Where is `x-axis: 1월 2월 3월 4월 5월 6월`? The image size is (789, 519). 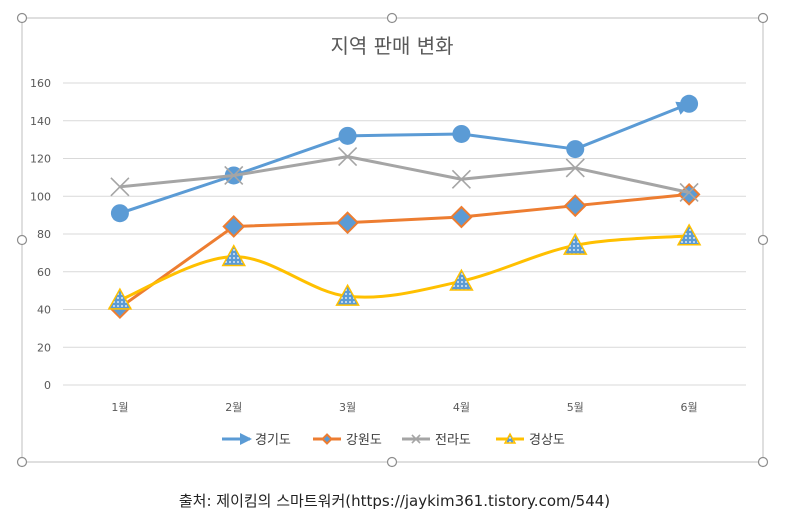
x-axis: 1월 2월 3월 4월 5월 6월 is located at coordinates (404, 407).